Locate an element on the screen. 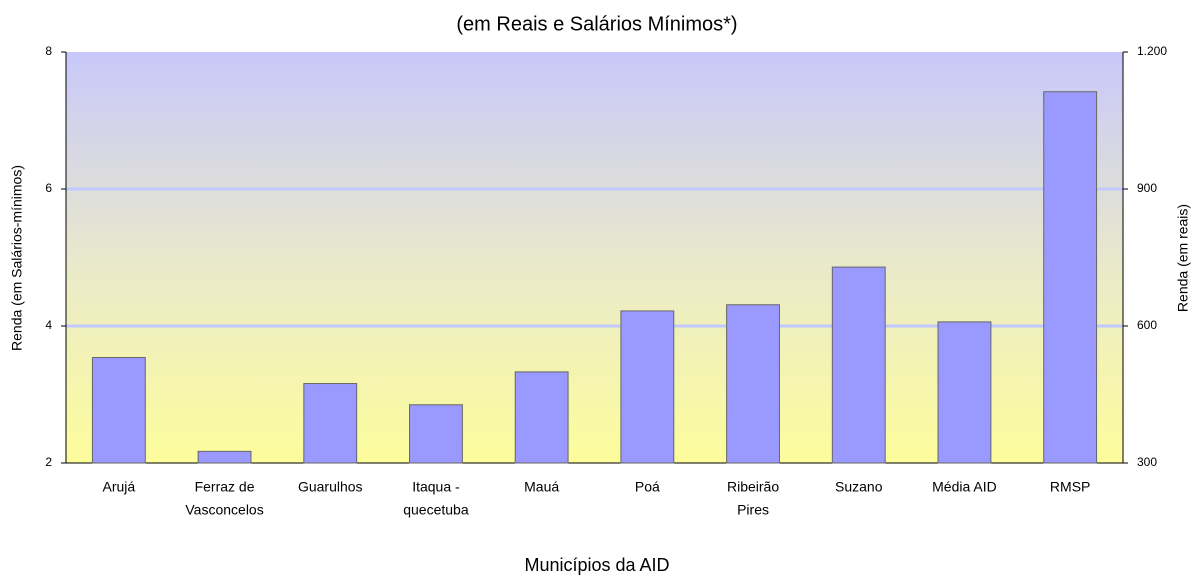 Image resolution: width=1197 pixels, height=580 pixels. x-tick-label: Arujá is located at coordinates (119, 487).